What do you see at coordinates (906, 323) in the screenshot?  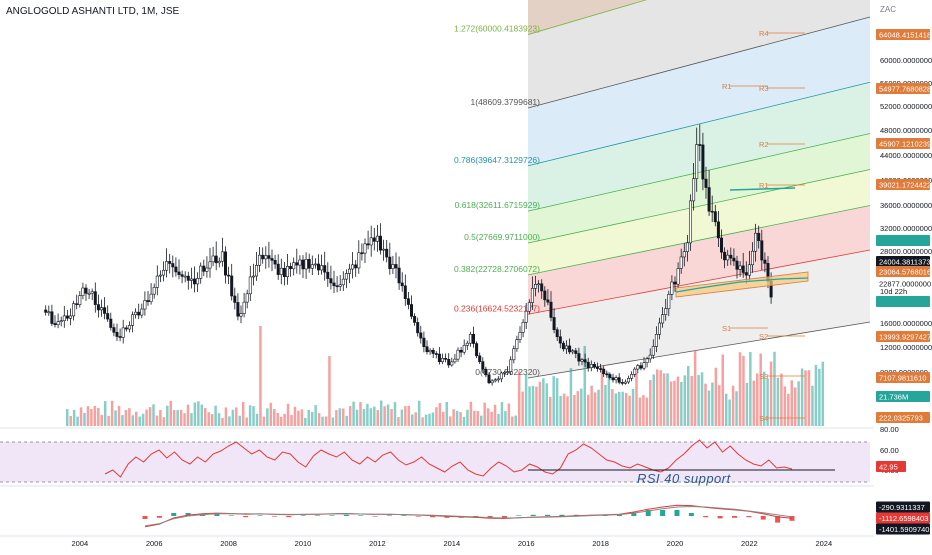 I see `price-tick-label: 16000.0000000` at bounding box center [906, 323].